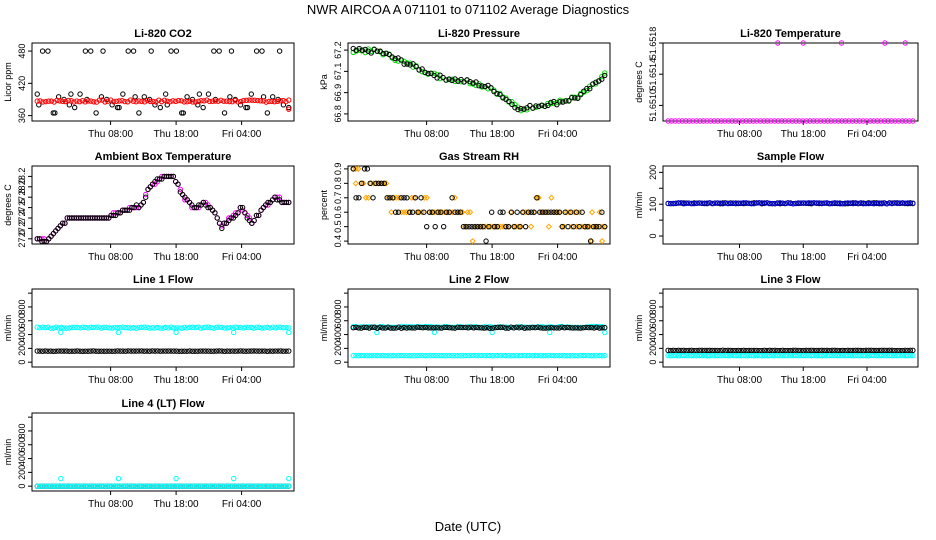 The image size is (936, 540). I want to click on x-tick-label: Thu 08:00, so click(110, 380).